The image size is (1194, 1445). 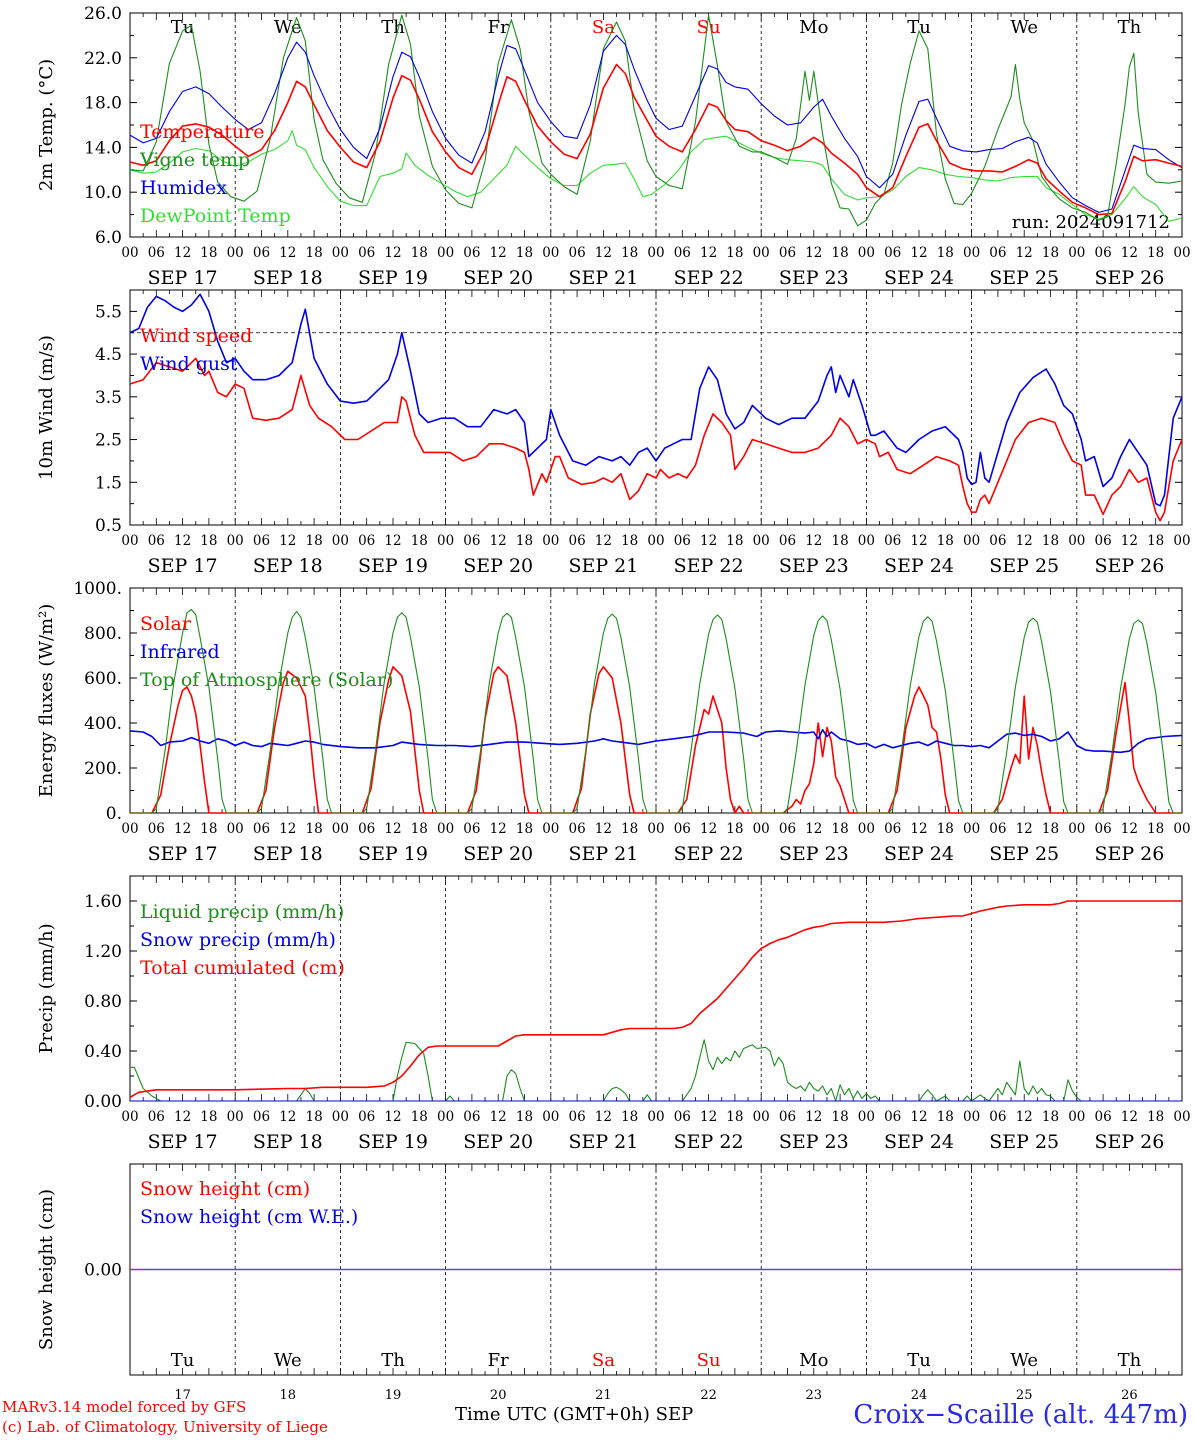 I want to click on day-number-label: 19, so click(x=393, y=1395).